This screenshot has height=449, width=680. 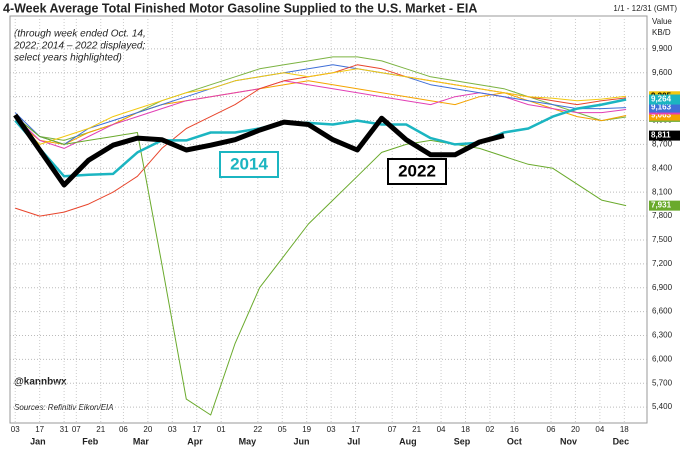 I want to click on subtitle: (through week ended Oct. 14,, so click(x=80, y=34).